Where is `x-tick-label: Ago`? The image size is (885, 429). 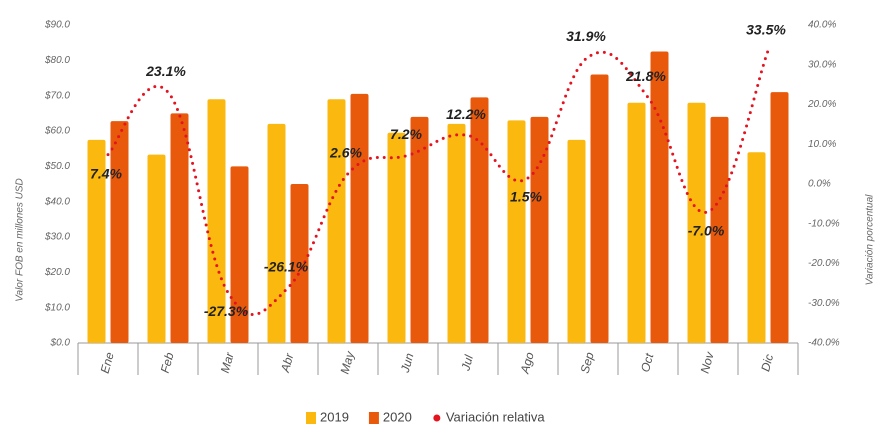
x-tick-label: Ago is located at coordinates (526, 363).